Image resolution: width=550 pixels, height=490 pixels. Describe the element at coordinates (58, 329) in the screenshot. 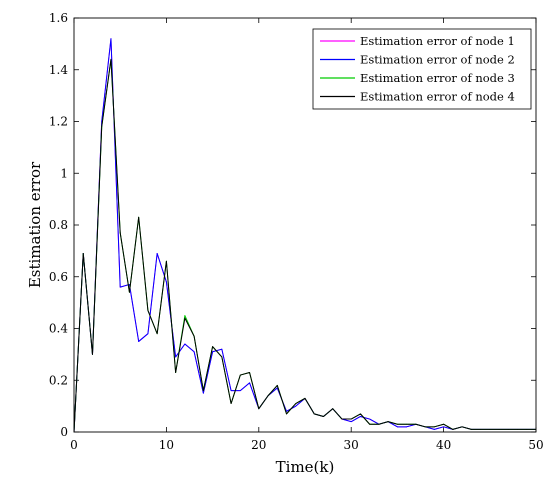

I see `y-tick-label: 0.4` at that location.